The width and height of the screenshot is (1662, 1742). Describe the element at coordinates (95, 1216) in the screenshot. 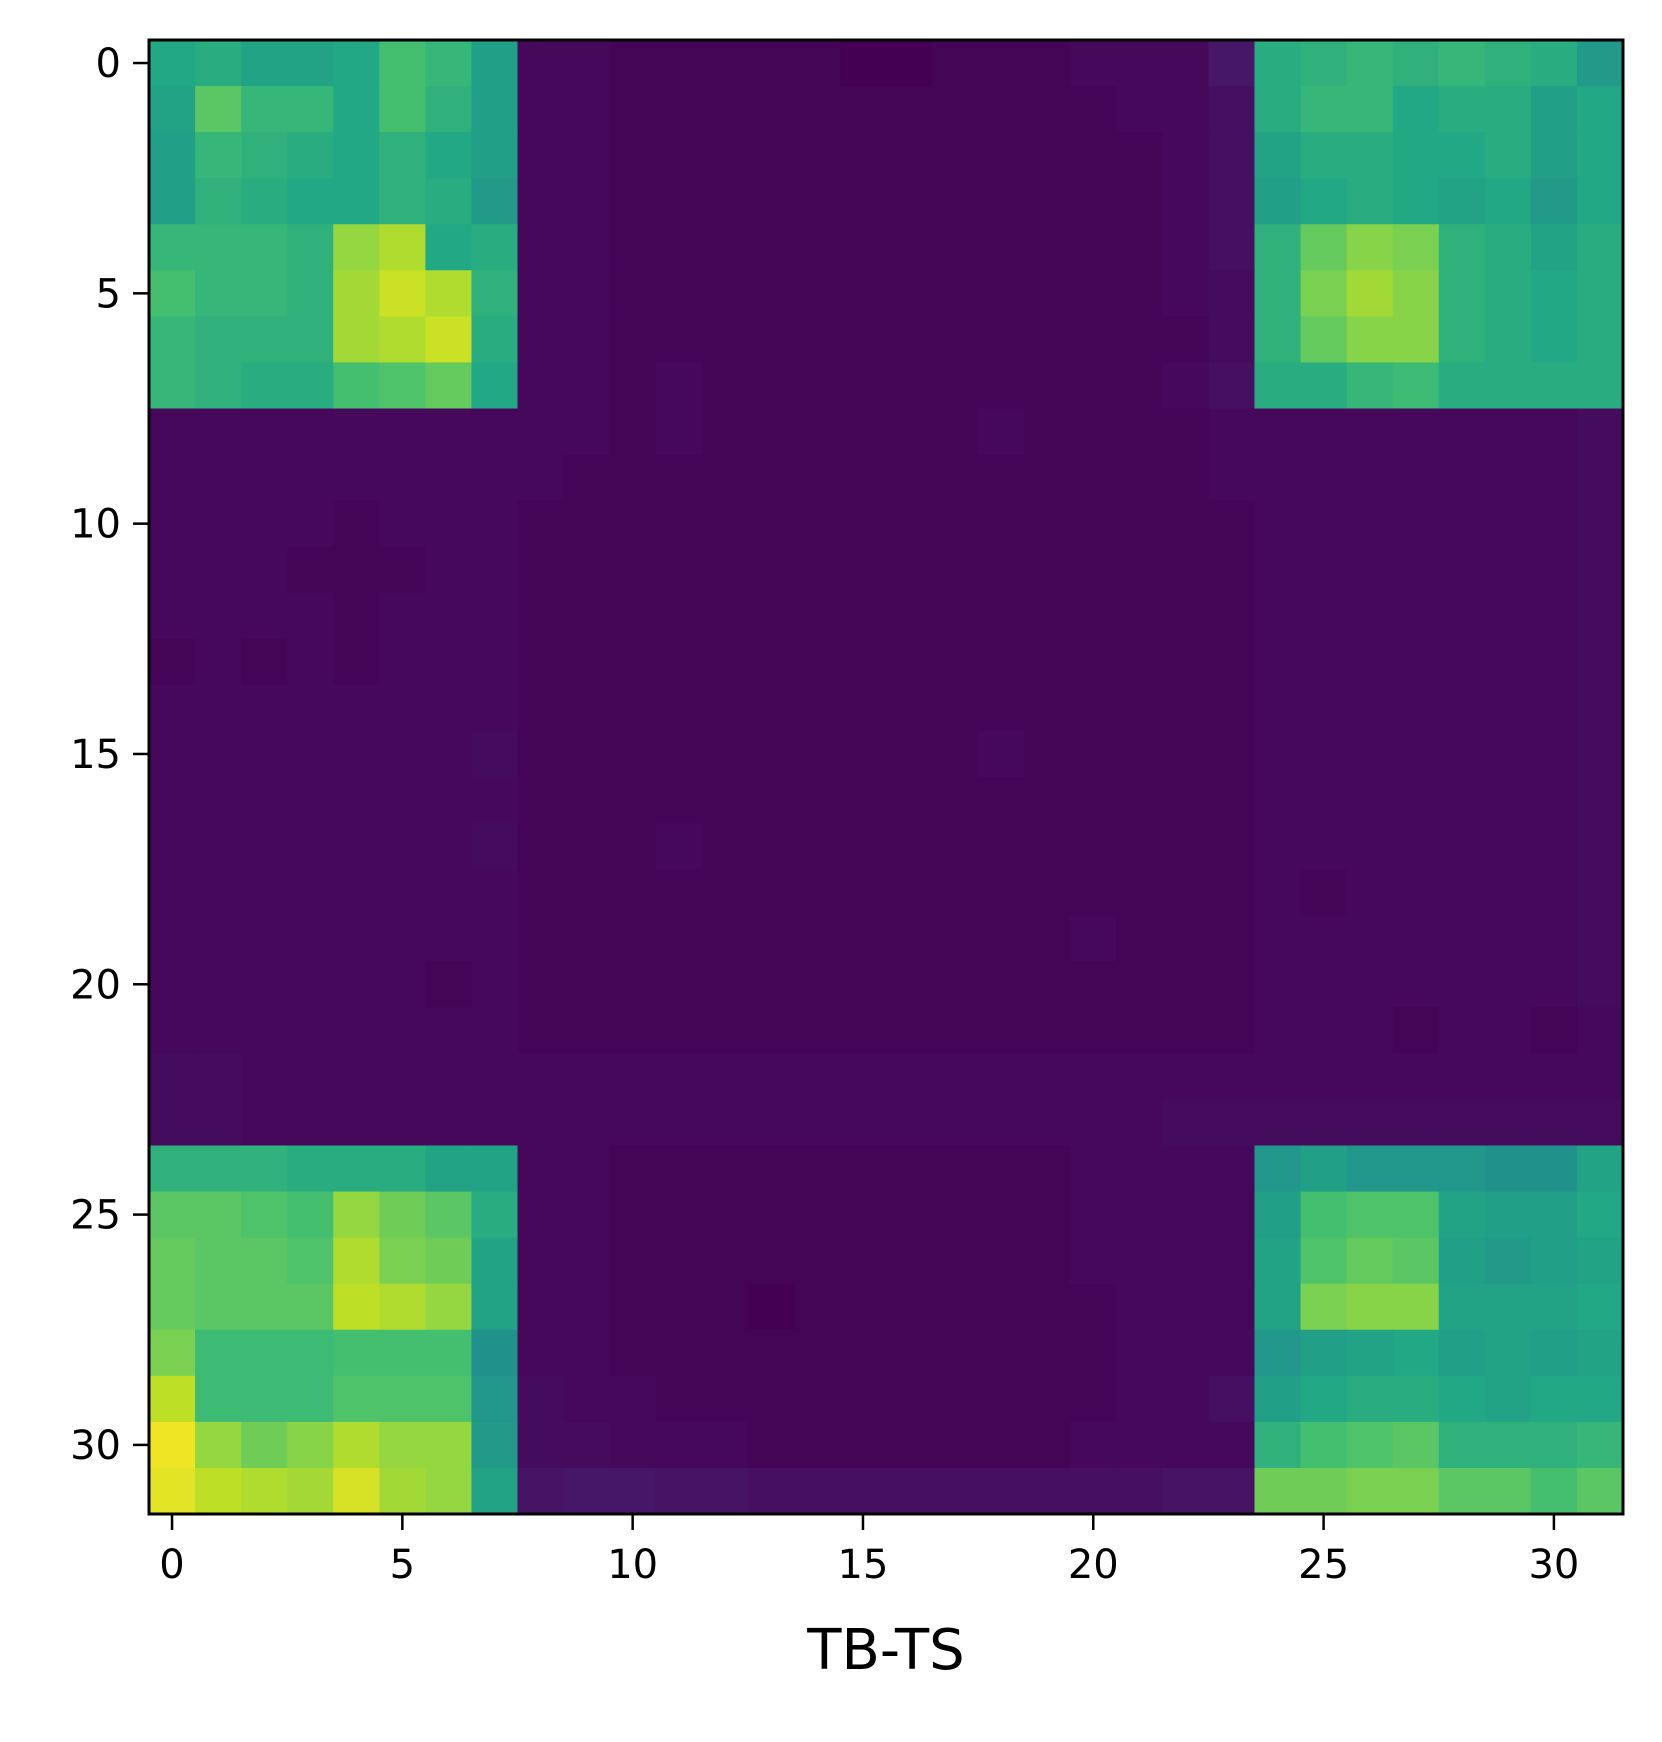

I see `y-tick-label: 25` at that location.